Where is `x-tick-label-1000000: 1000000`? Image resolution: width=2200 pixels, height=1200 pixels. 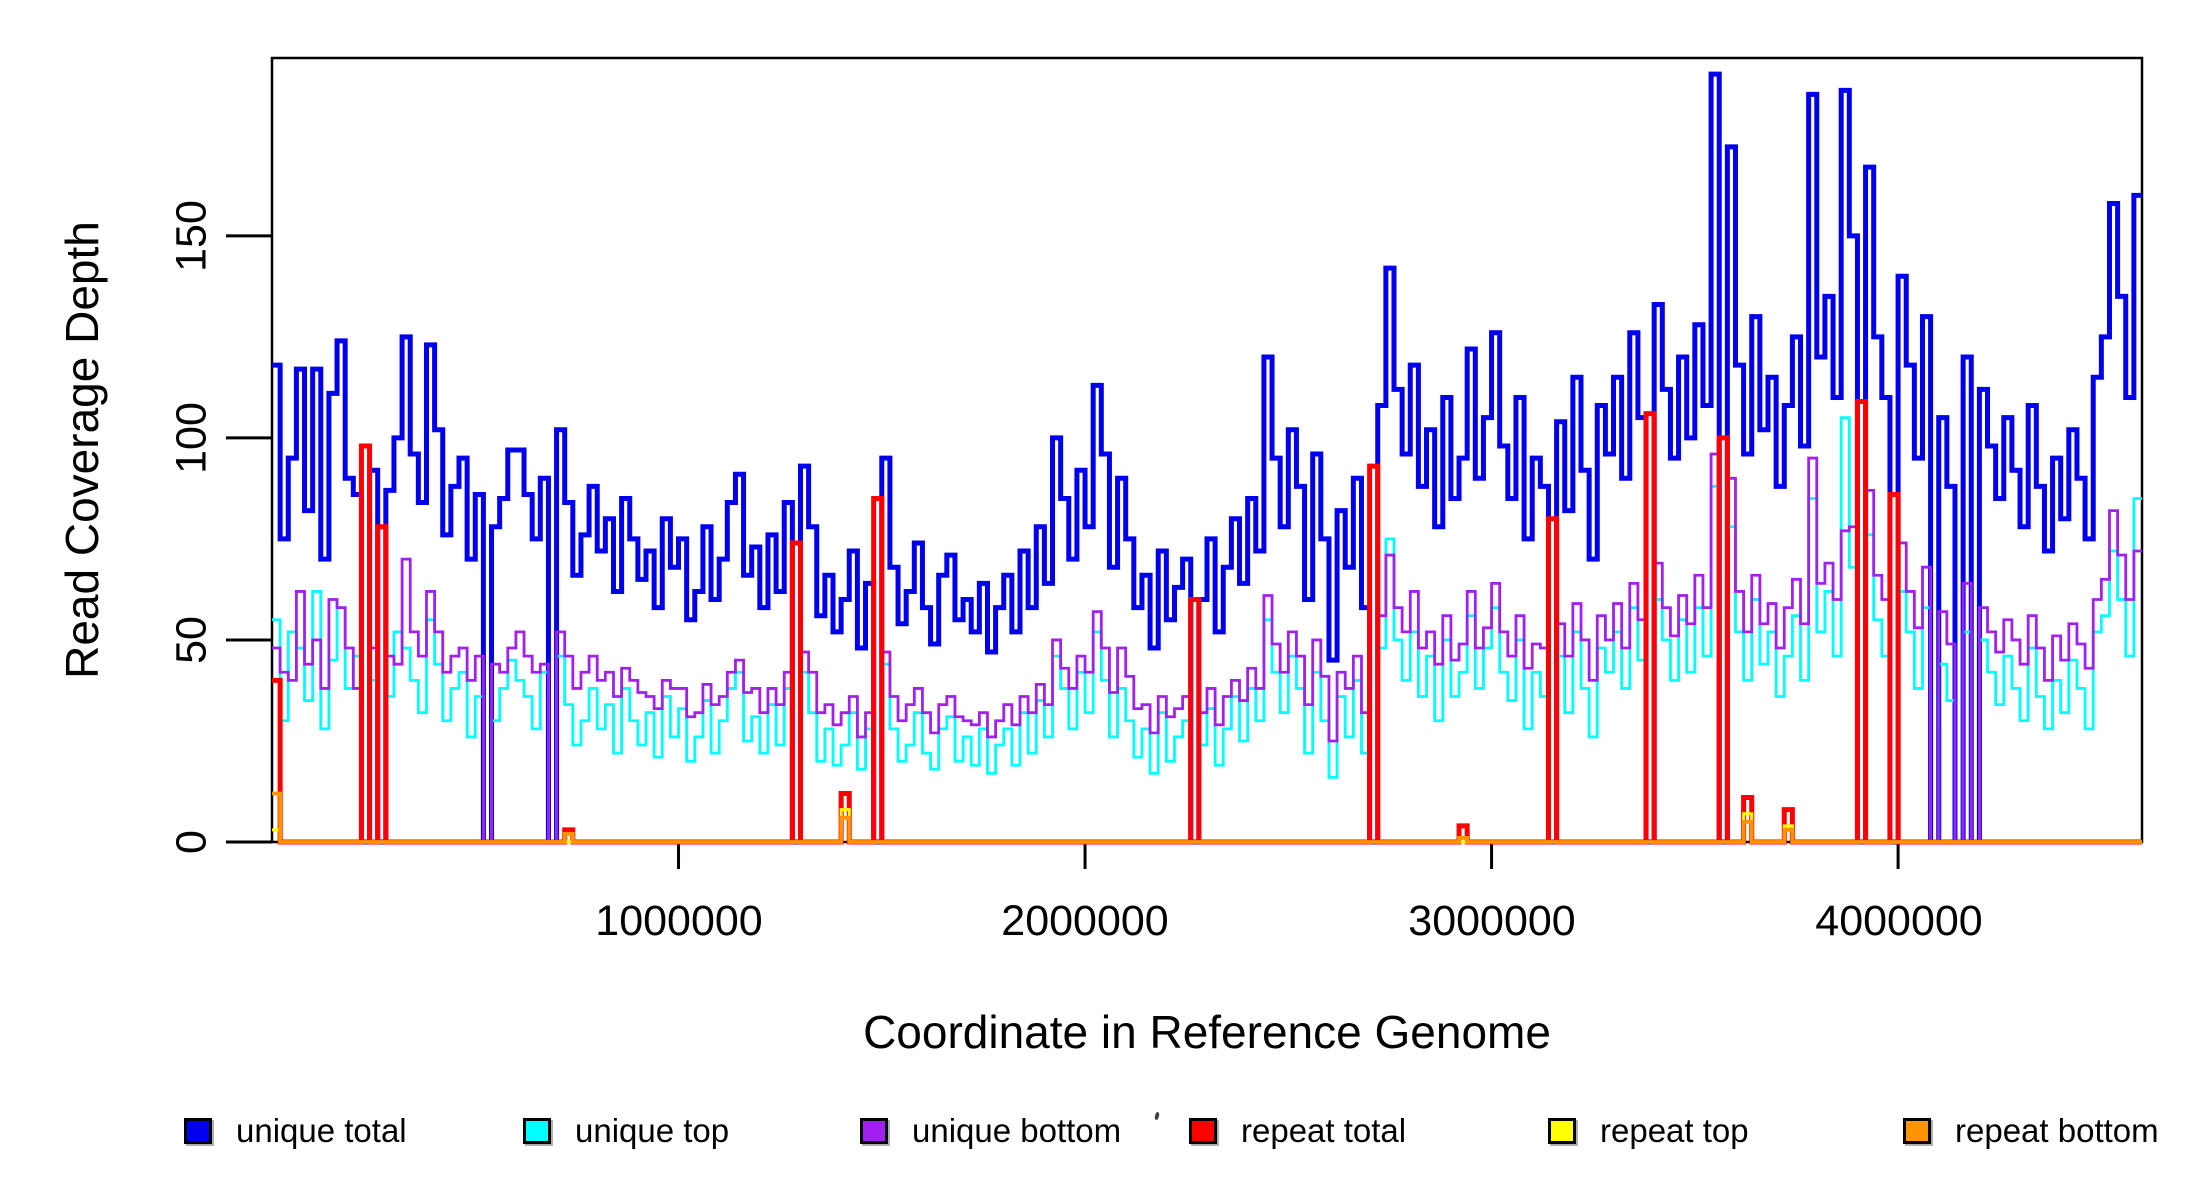 x-tick-label-1000000: 1000000 is located at coordinates (679, 921).